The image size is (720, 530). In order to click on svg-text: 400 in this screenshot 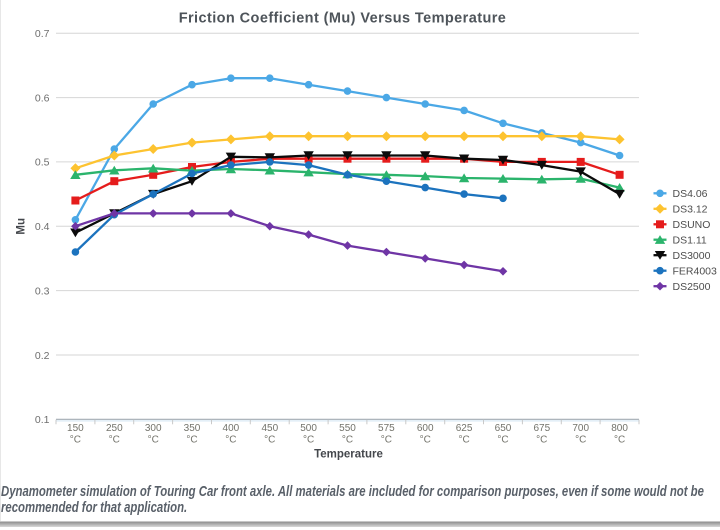, I will do `click(231, 428)`.